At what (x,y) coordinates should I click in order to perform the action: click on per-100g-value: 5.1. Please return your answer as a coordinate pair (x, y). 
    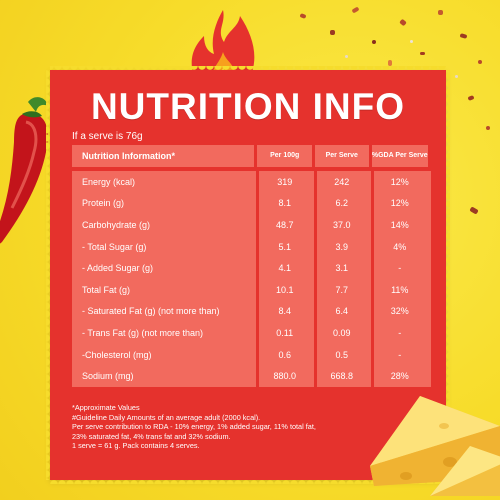
    Looking at the image, I should click on (284, 246).